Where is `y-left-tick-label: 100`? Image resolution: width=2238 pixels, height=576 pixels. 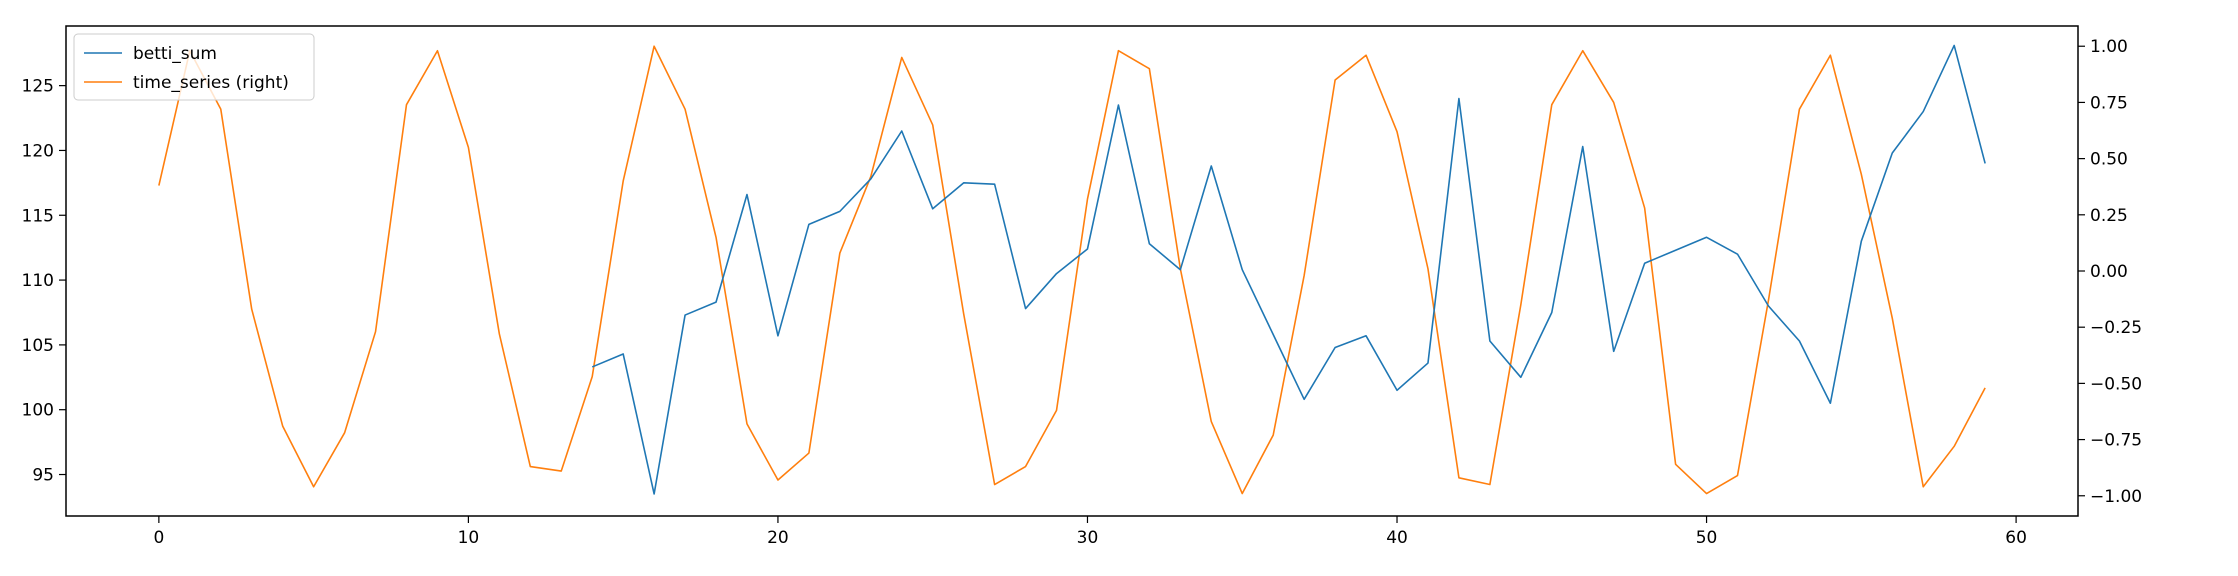
y-left-tick-label: 100 is located at coordinates (38, 411).